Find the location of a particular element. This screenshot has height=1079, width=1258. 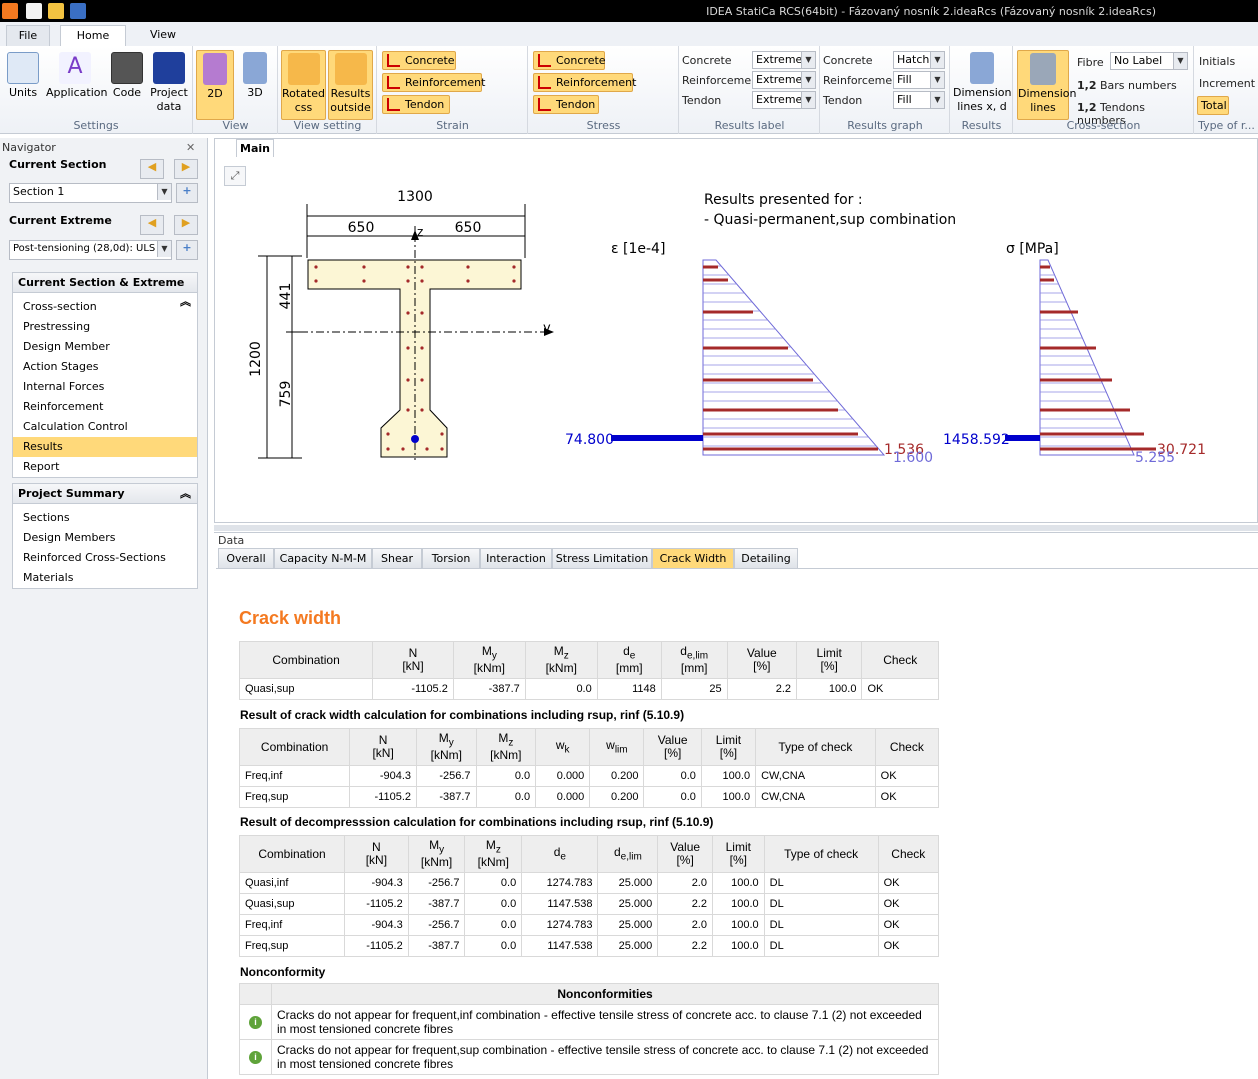

dimension-lines-button: Dimension lines is located at coordinates (1046, 85).